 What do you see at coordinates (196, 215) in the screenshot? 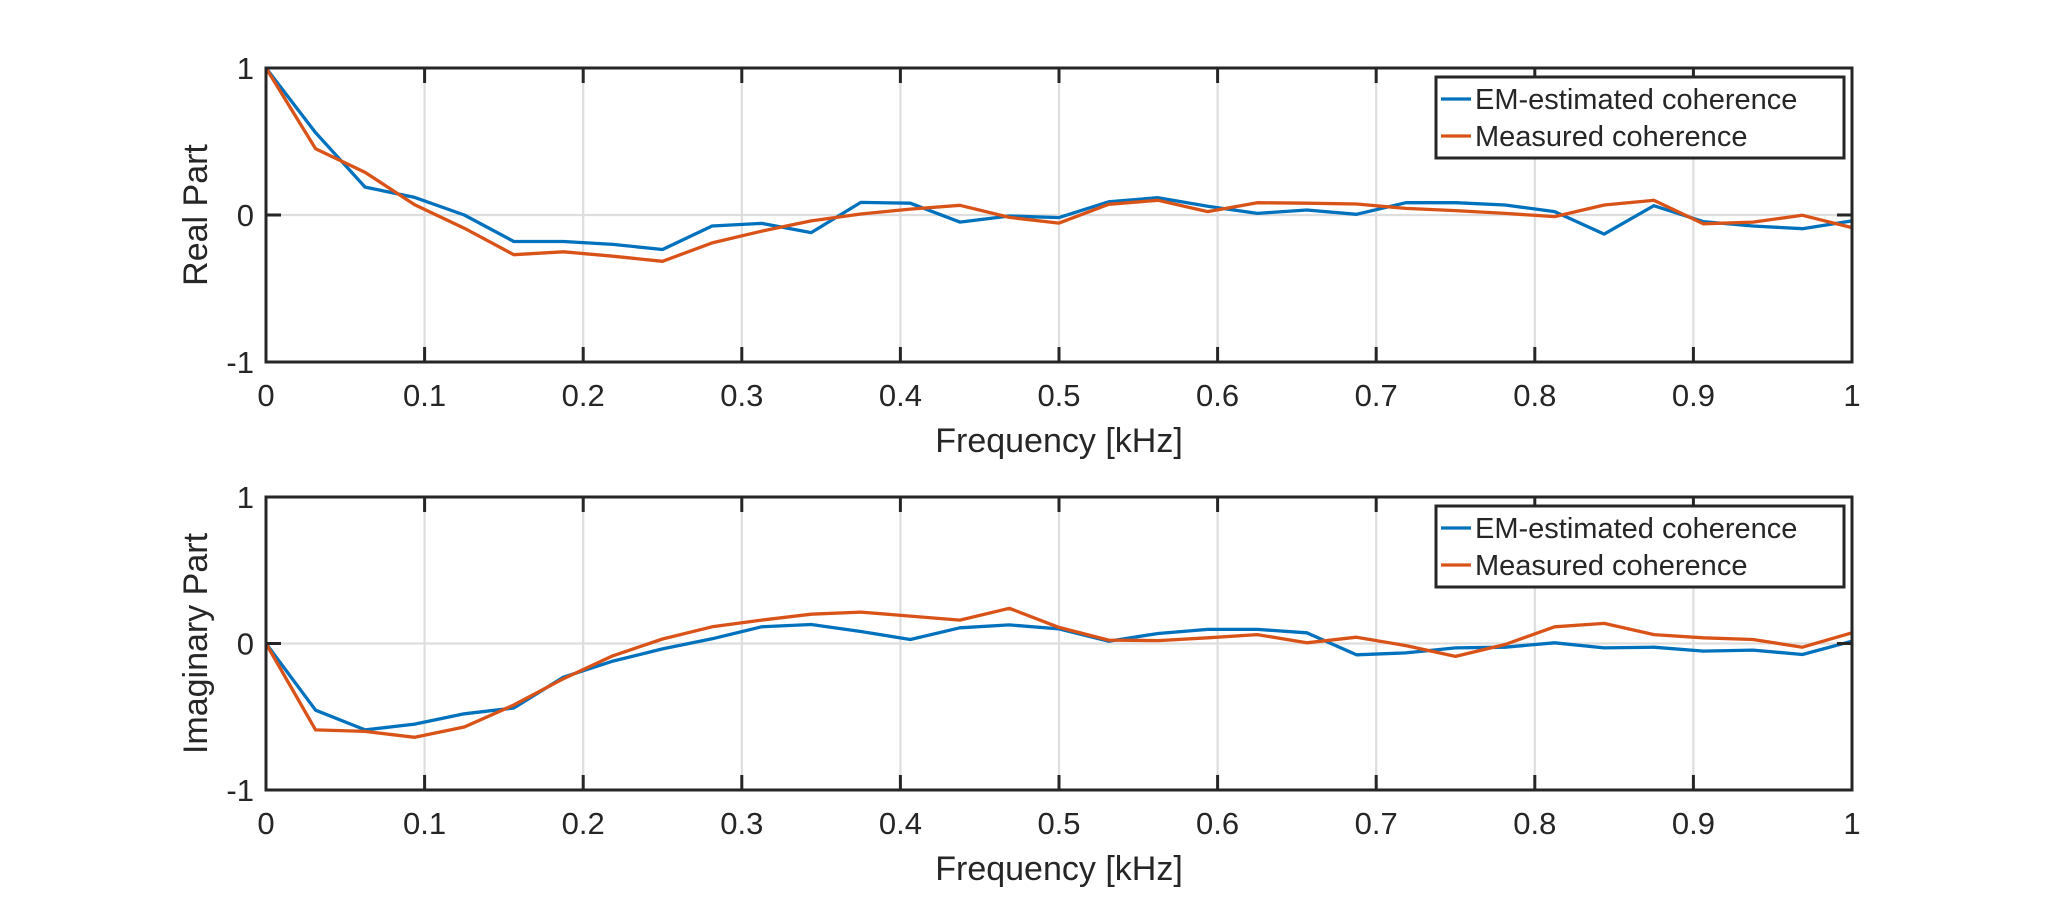
I see `y-axis-label: Real Part` at bounding box center [196, 215].